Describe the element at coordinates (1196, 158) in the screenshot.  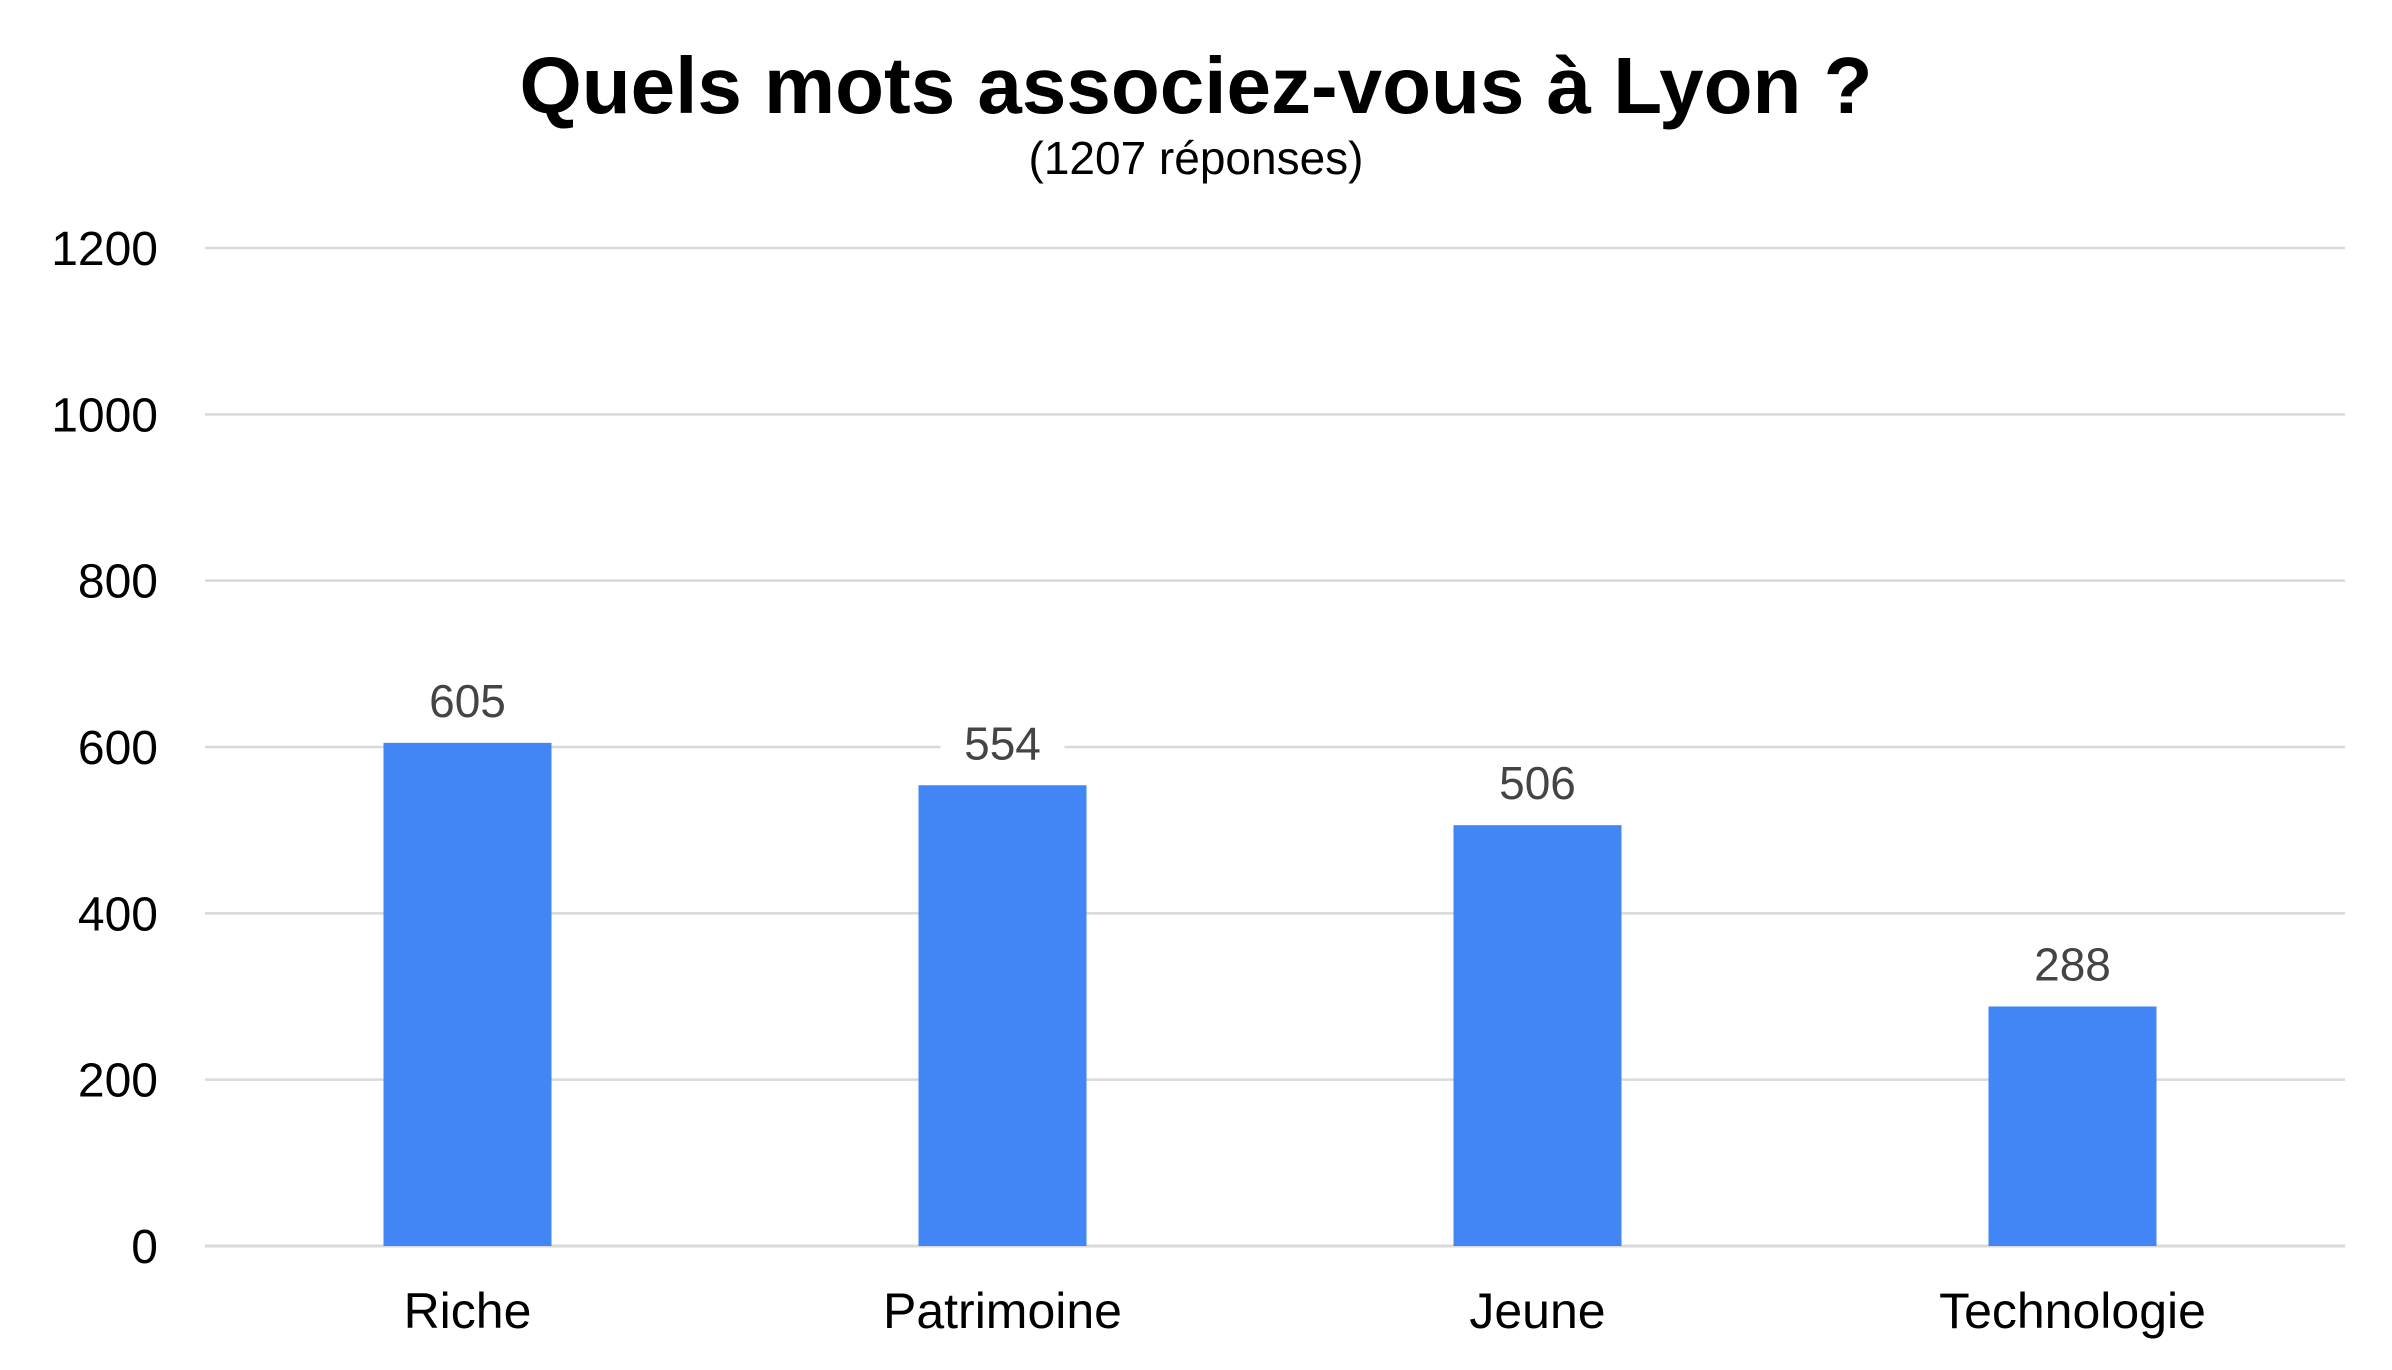
I see `chart-subtitle: (1207 réponses)` at that location.